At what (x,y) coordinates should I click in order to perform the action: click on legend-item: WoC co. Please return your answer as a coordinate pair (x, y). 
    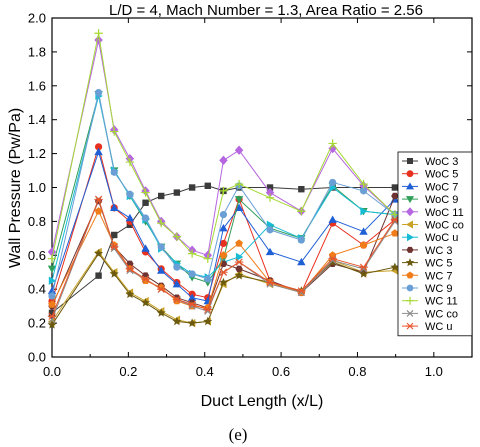
    Looking at the image, I should click on (433, 226).